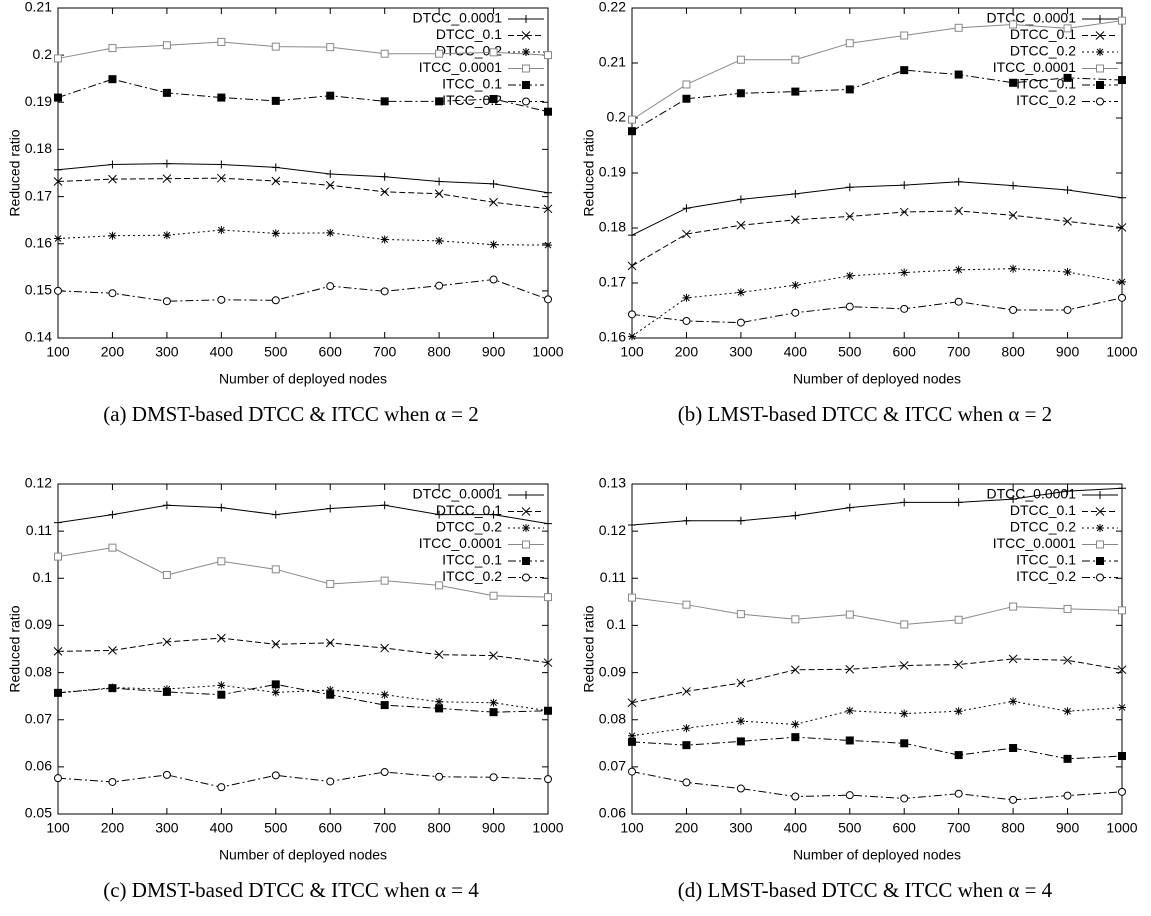 The height and width of the screenshot is (916, 1151). Describe the element at coordinates (38, 813) in the screenshot. I see `y-tick-label: 0.05` at that location.